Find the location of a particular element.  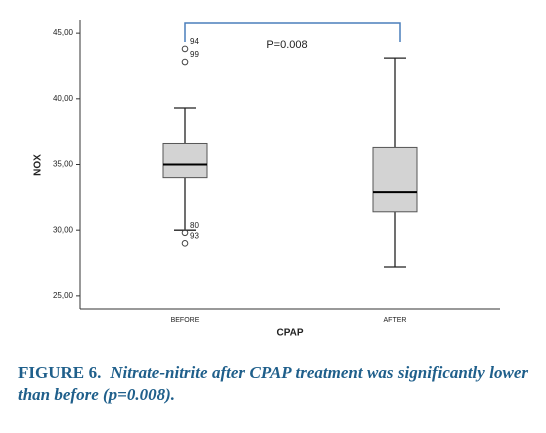

y-tick-label: 35,00 is located at coordinates (63, 164).